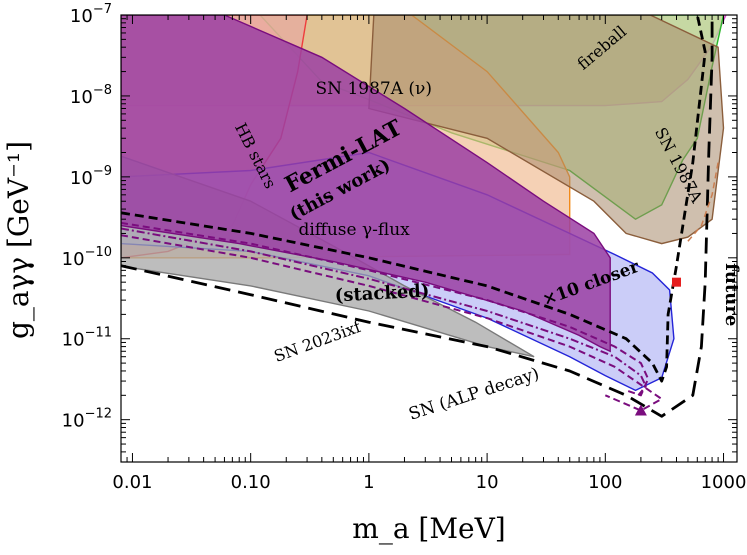 Image resolution: width=747 pixels, height=555 pixels. Describe the element at coordinates (368, 482) in the screenshot. I see `x-tick-label: 1` at that location.